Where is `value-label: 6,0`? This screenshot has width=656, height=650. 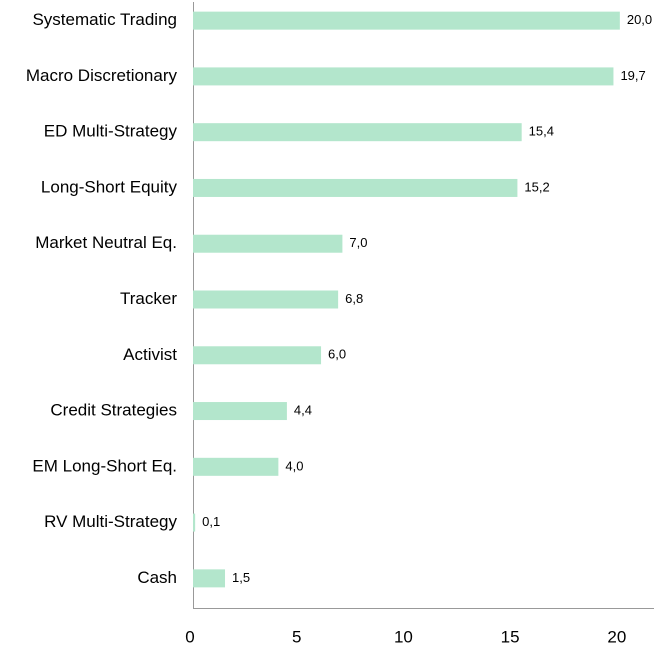 value-label: 6,0 is located at coordinates (337, 354).